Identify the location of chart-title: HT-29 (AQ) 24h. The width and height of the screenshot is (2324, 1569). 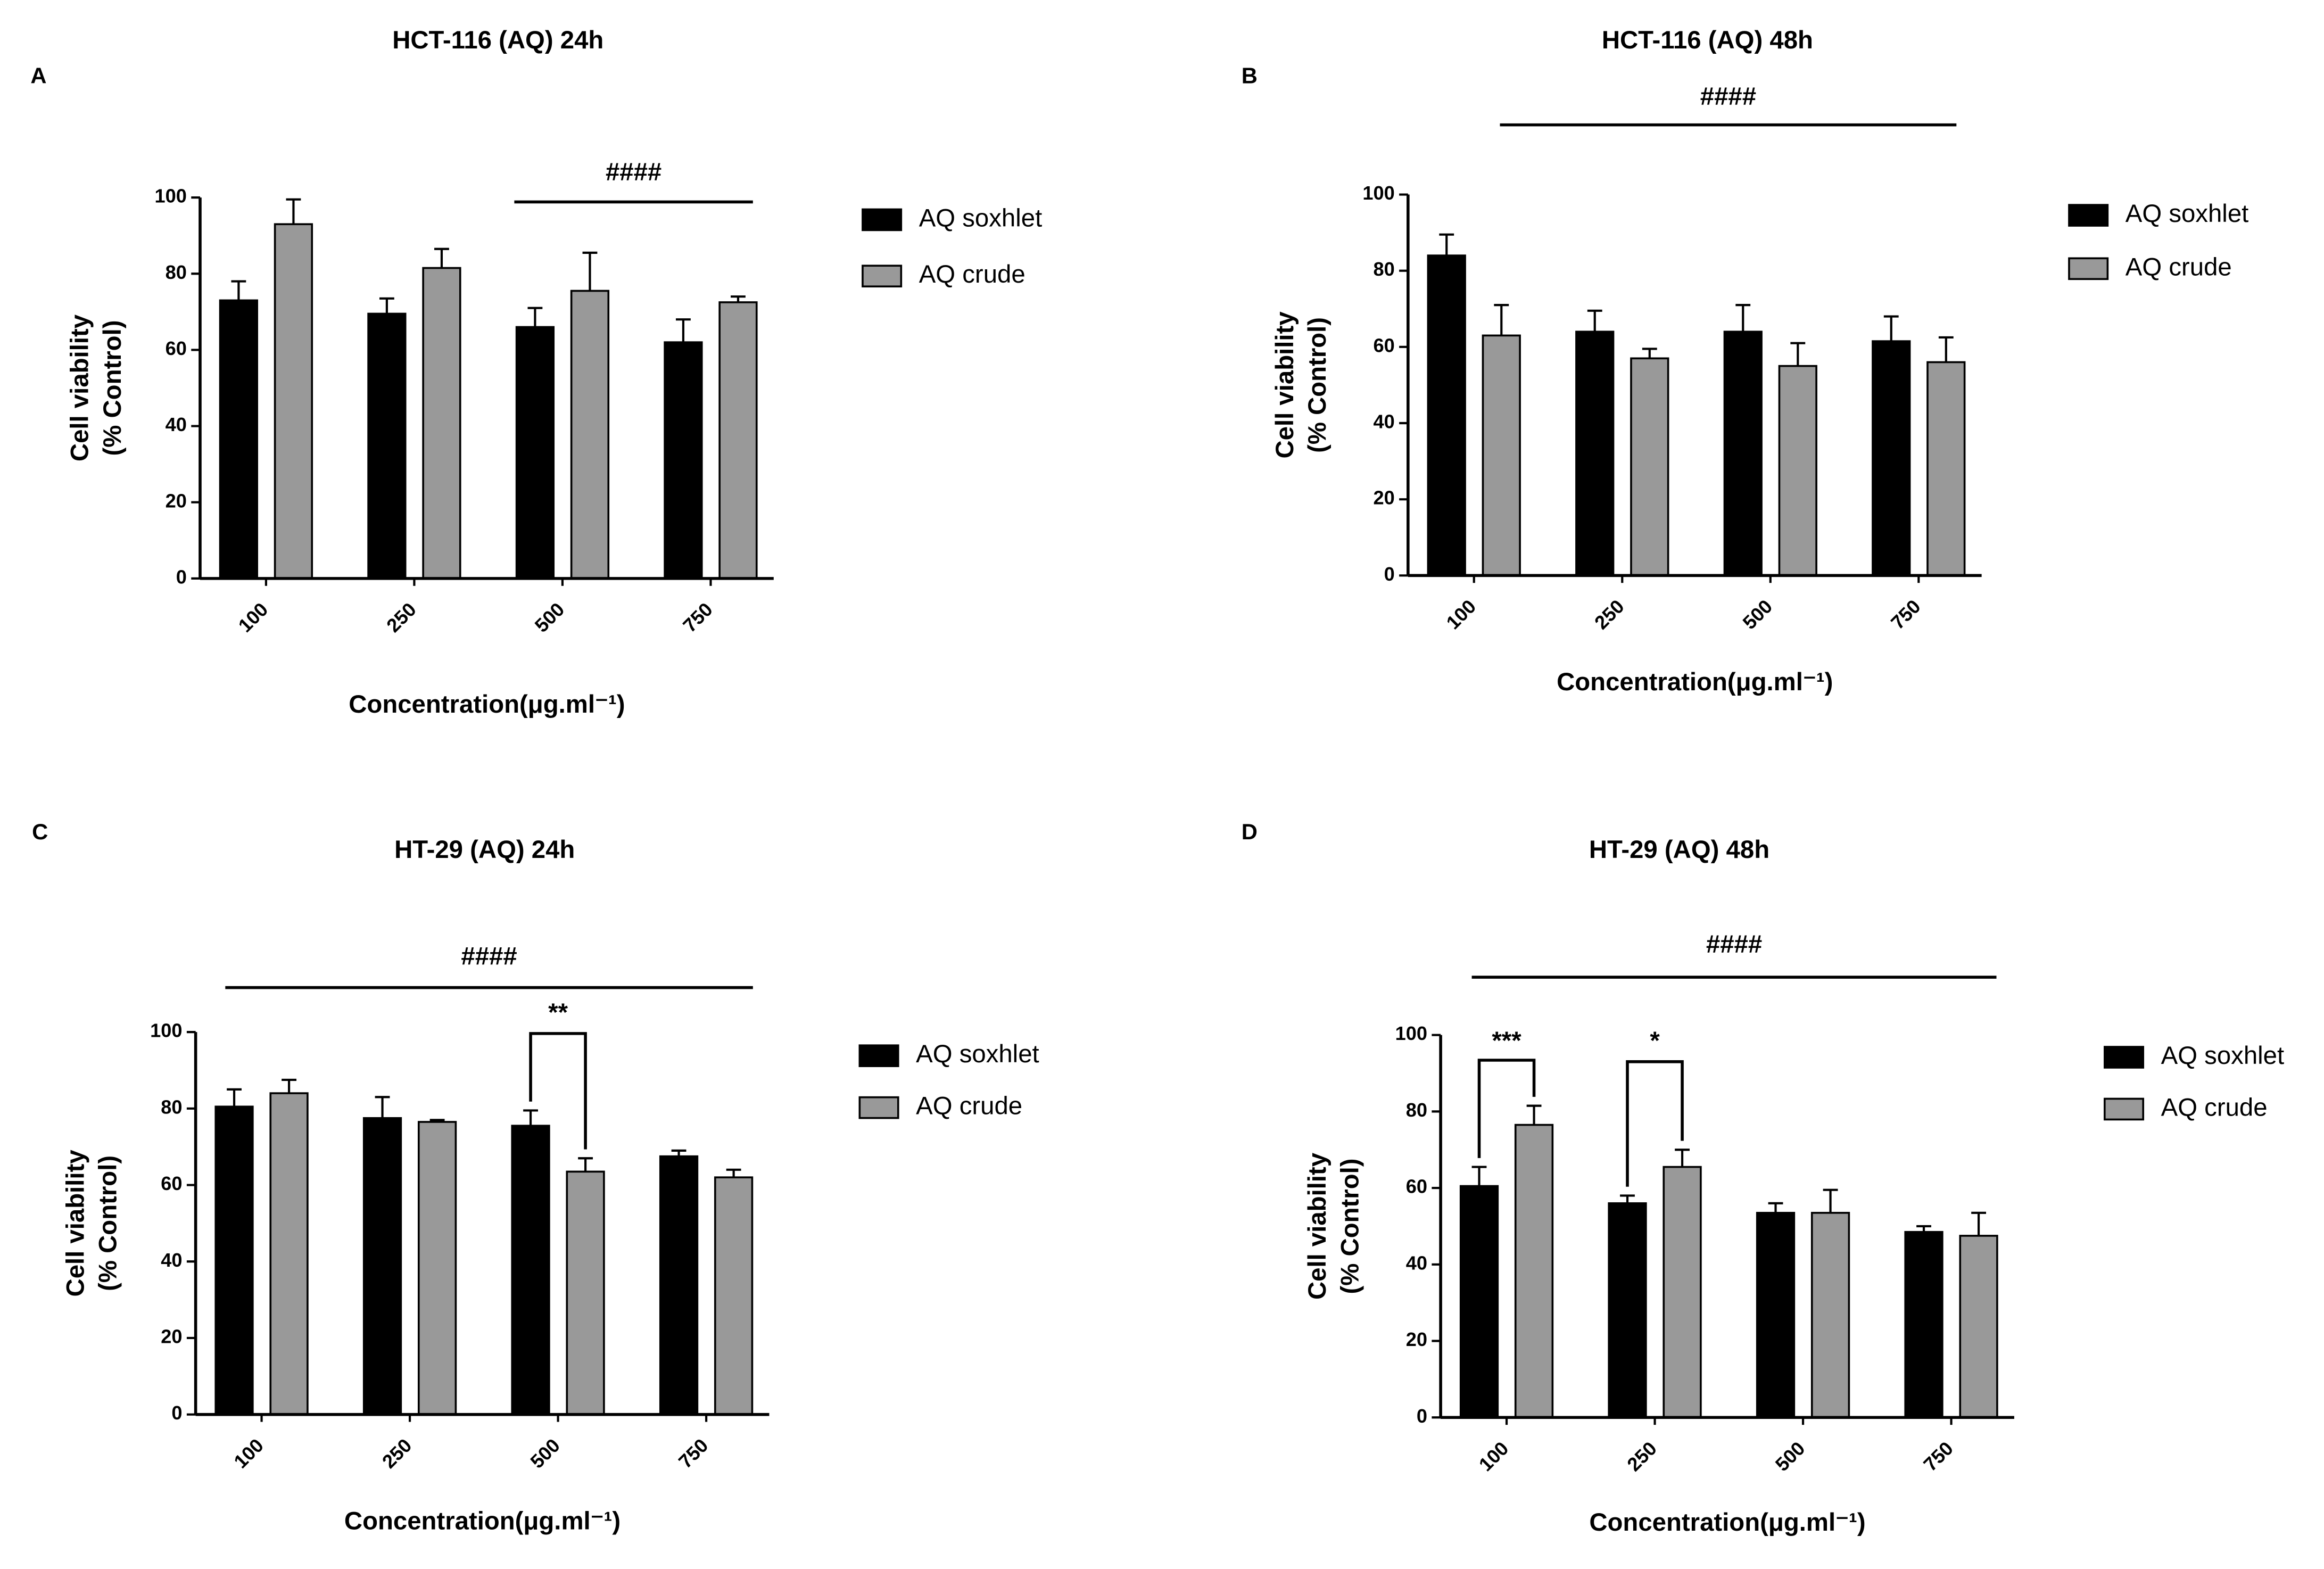
(484, 850).